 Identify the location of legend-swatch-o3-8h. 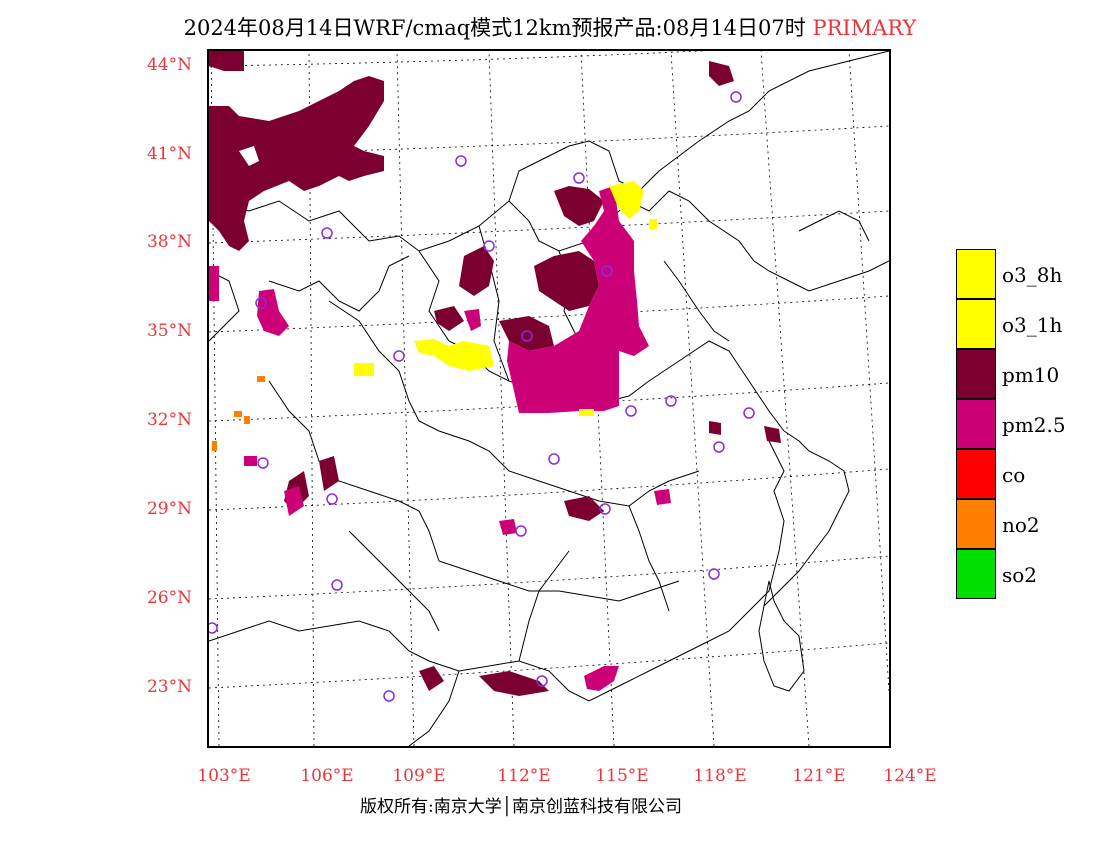
(976, 274).